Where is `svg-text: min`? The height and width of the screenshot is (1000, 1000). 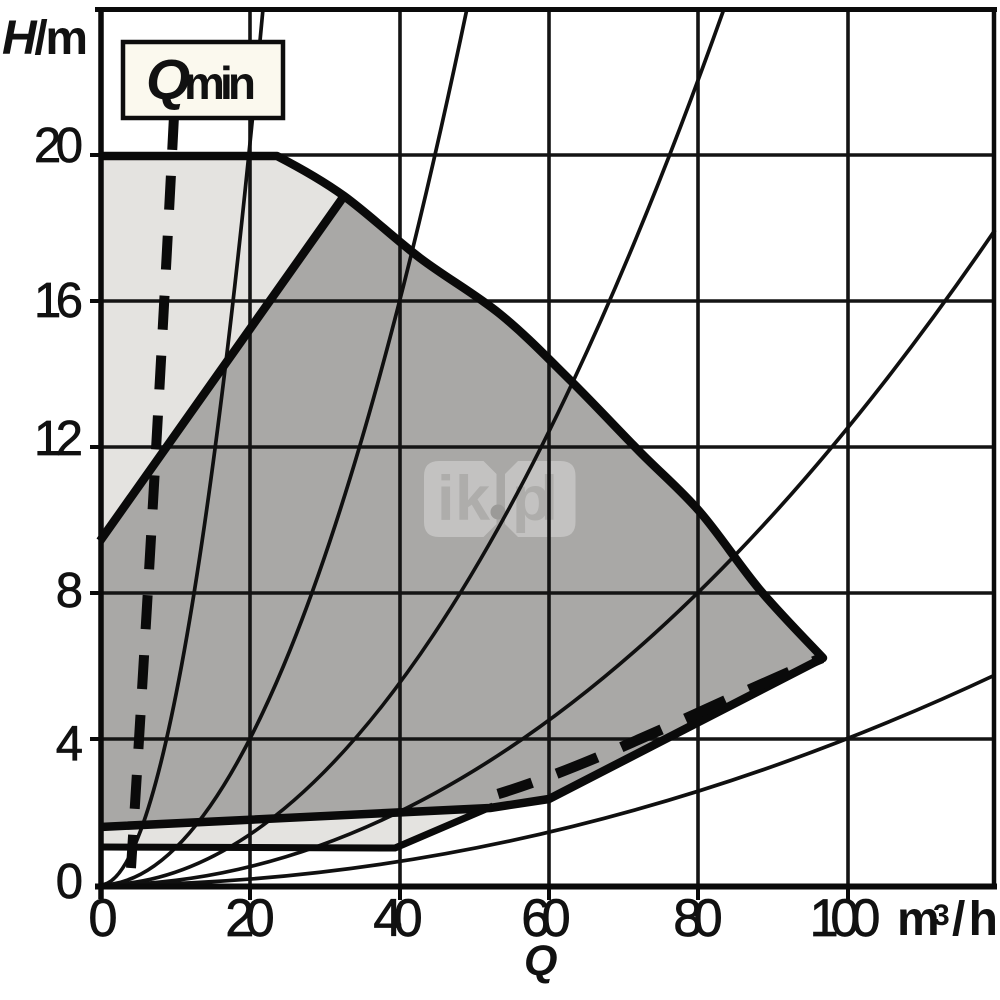
svg-text: min is located at coordinates (220, 83).